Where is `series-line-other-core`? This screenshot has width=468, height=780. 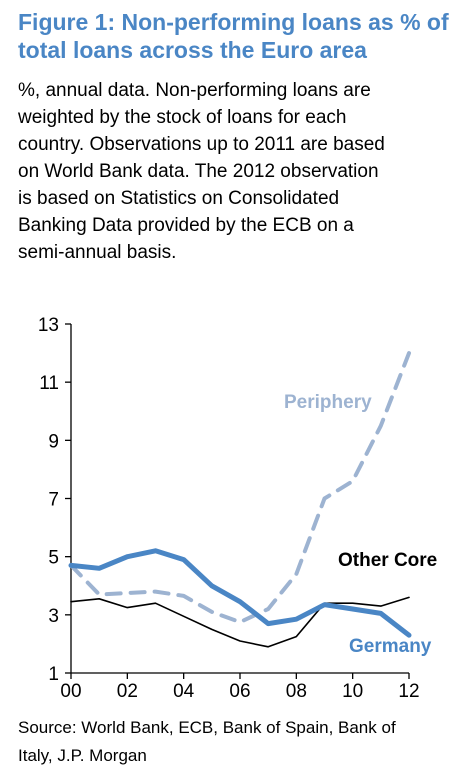
series-line-other-core is located at coordinates (240, 622).